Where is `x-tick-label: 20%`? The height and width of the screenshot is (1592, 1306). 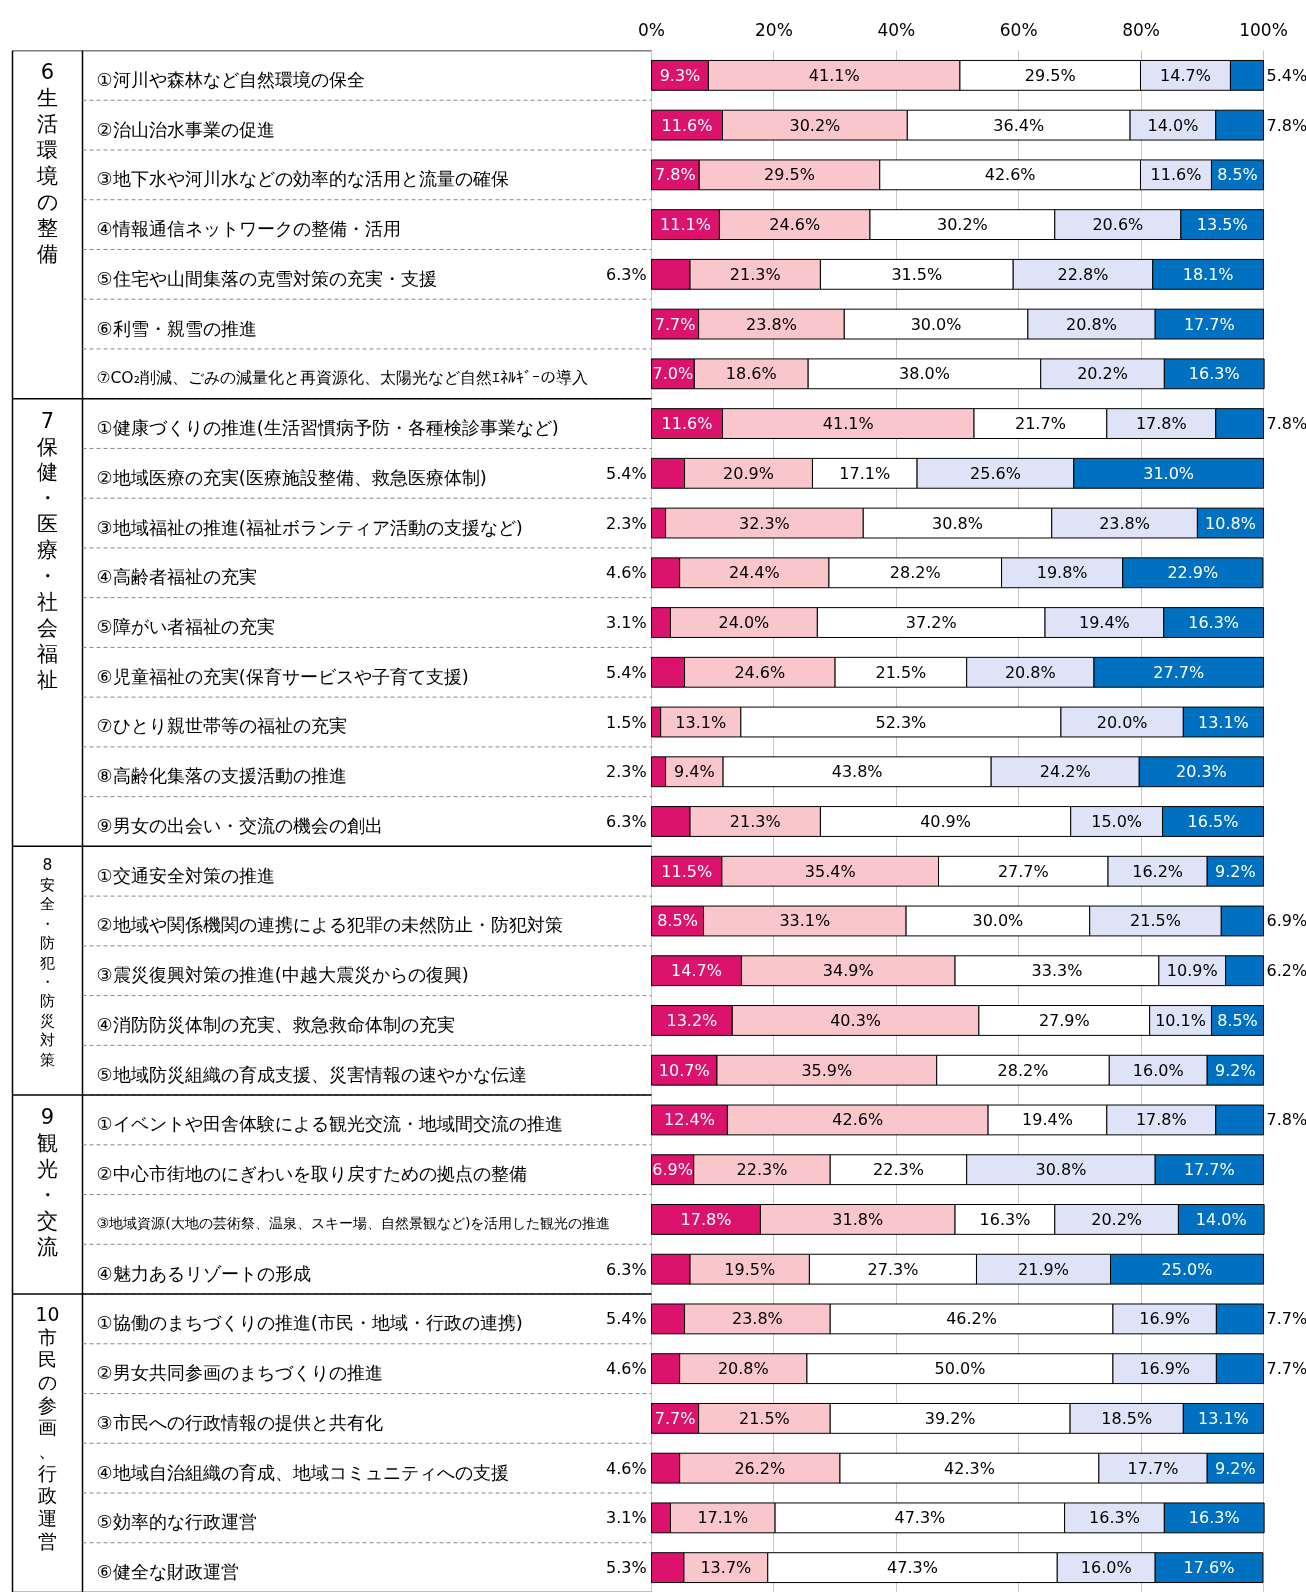 x-tick-label: 20% is located at coordinates (774, 29).